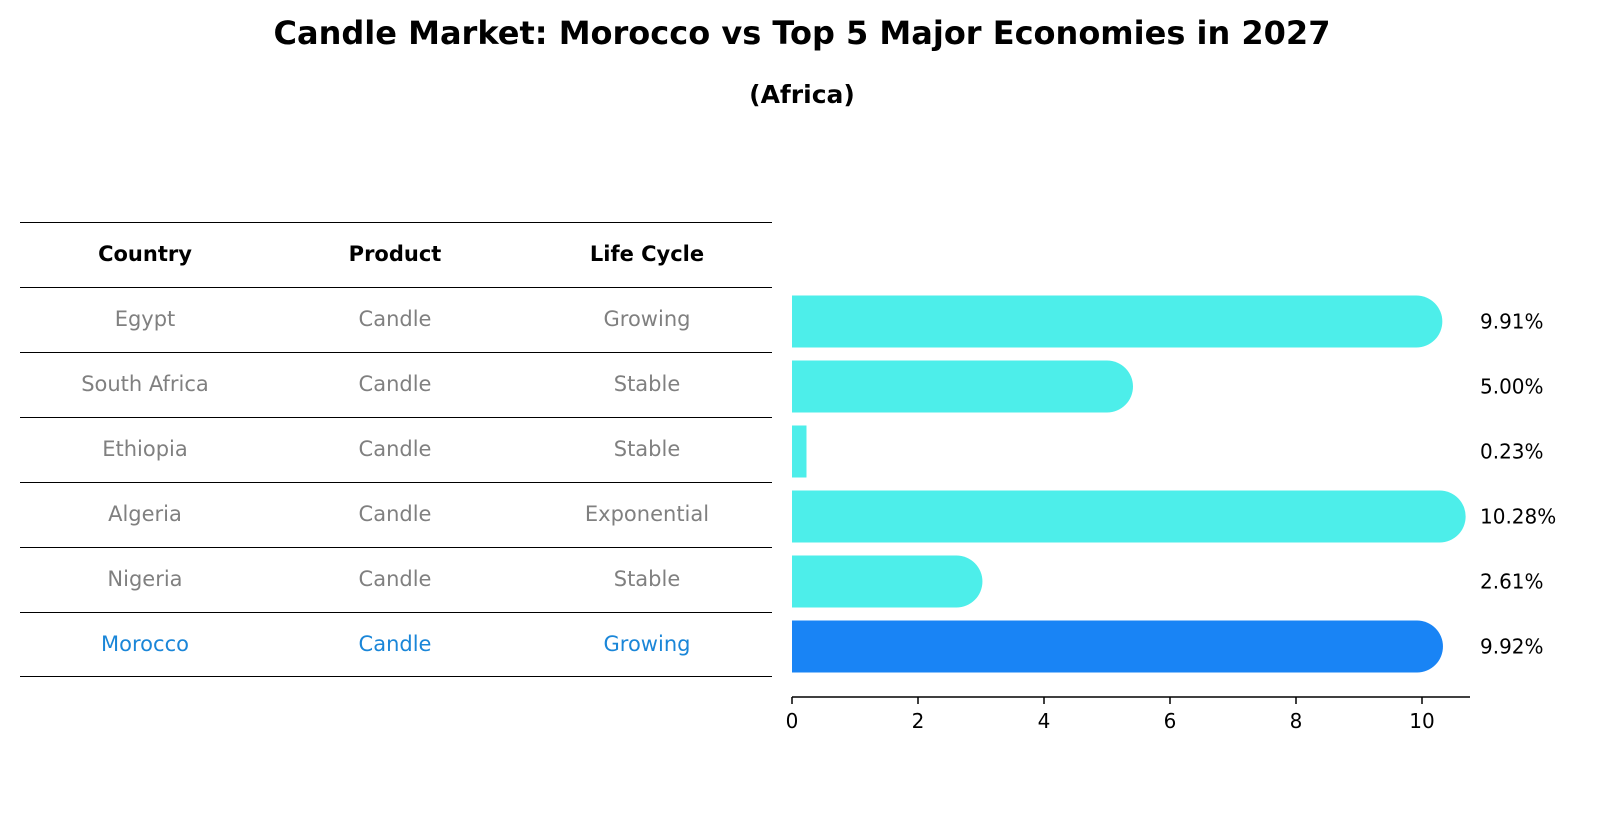 Image resolution: width=1604 pixels, height=823 pixels. I want to click on chart-subtitle: (Africa), so click(802, 94).